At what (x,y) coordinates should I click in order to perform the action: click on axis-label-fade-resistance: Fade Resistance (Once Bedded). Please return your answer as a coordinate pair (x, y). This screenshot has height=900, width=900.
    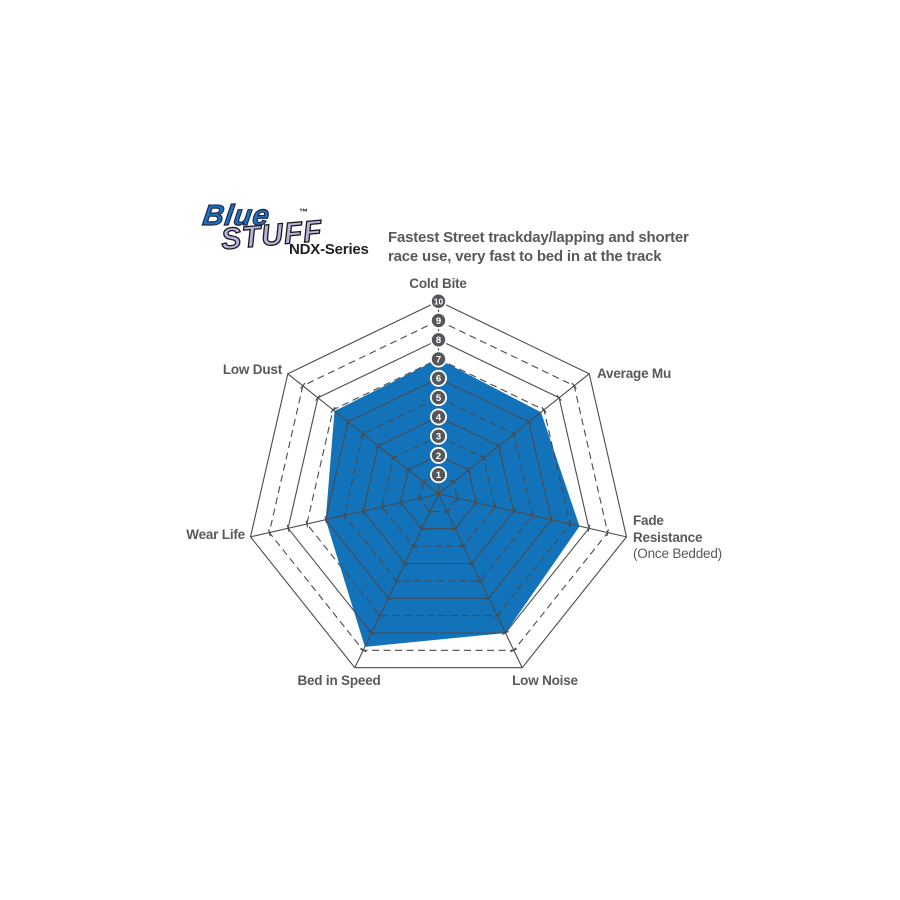
    Looking at the image, I should click on (677, 538).